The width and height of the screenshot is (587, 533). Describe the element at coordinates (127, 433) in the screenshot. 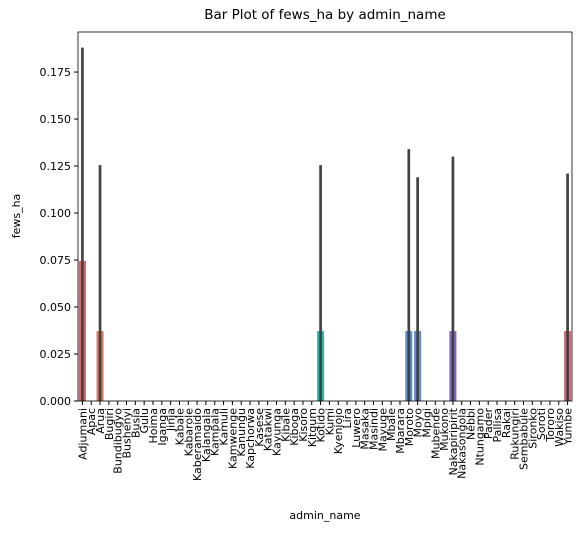

I see `x-tick-label: Bushenyi` at that location.